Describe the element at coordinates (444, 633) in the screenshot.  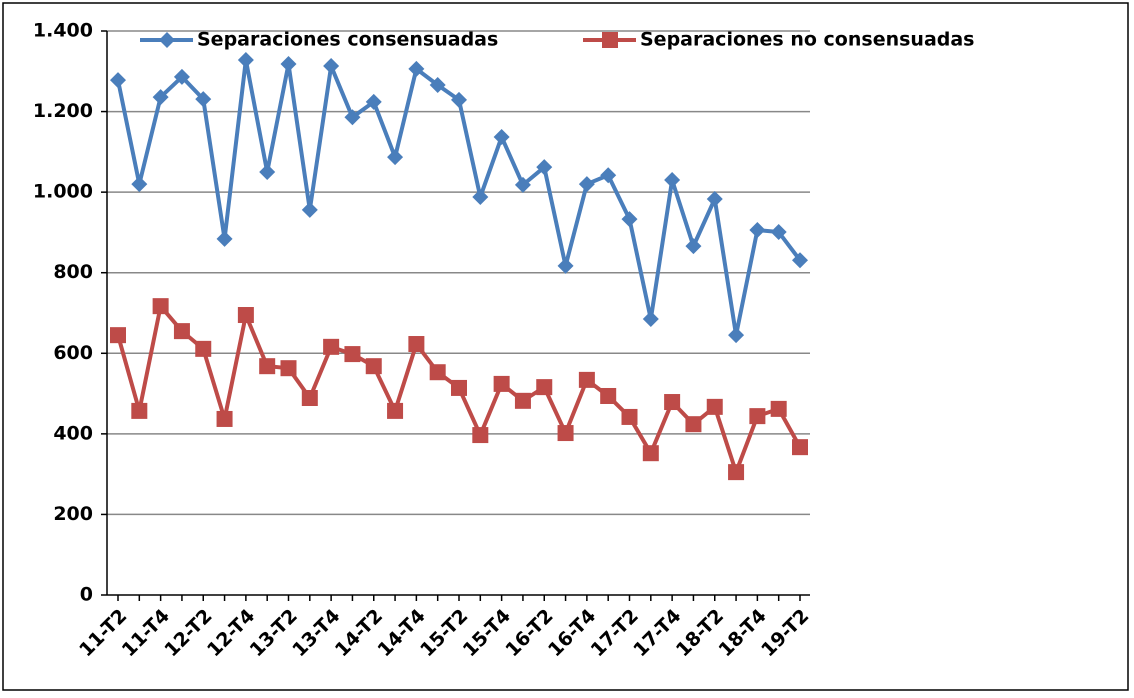
I see `x-tick-label: 15-T2` at that location.